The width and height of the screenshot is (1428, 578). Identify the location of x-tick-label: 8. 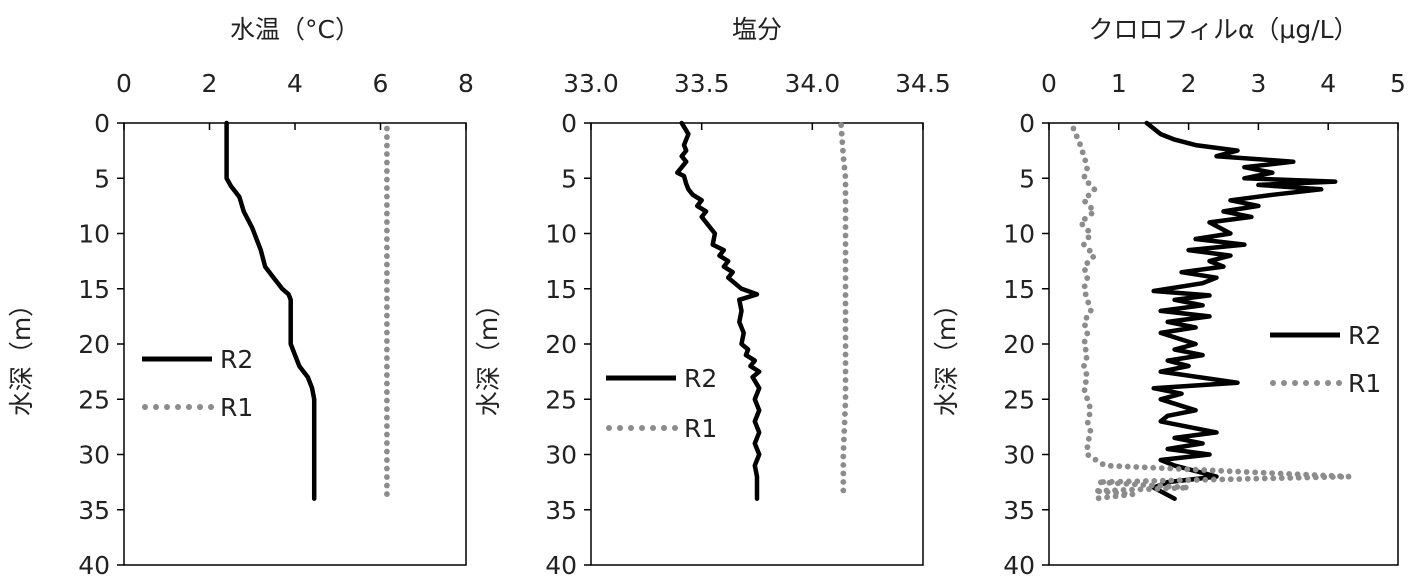
(466, 83).